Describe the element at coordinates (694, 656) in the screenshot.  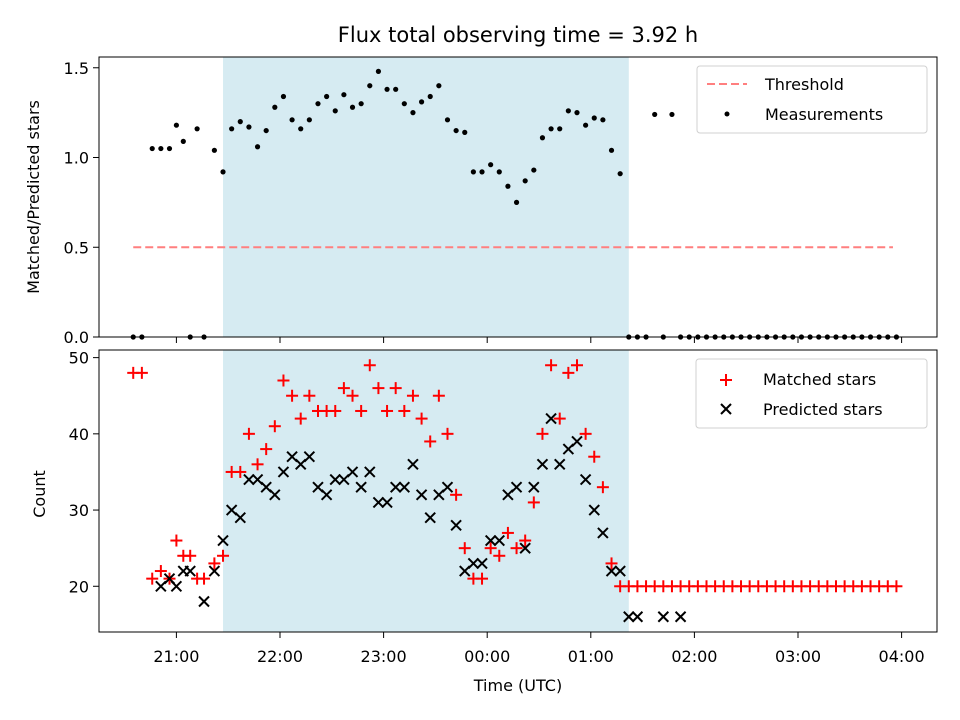
I see `xtick-label: 02:00` at that location.